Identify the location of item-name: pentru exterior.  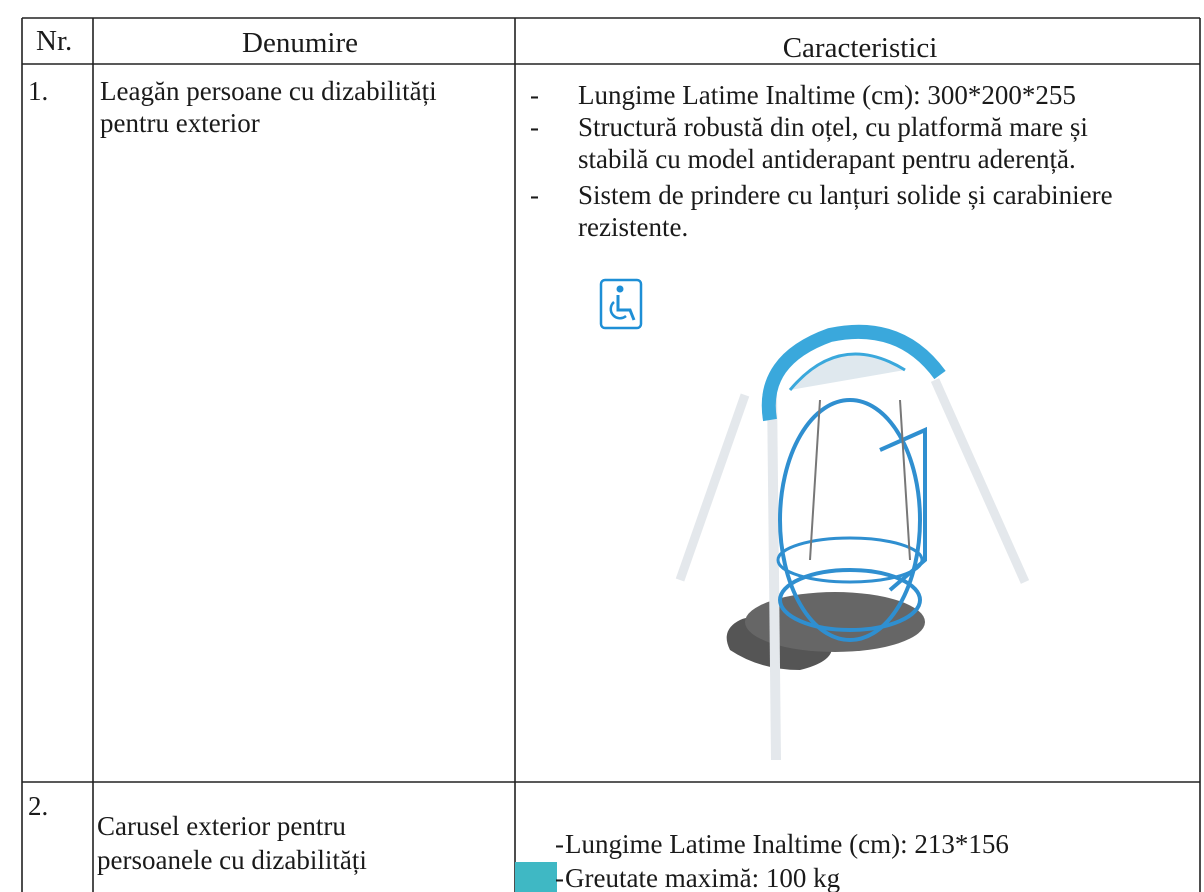
(180, 123).